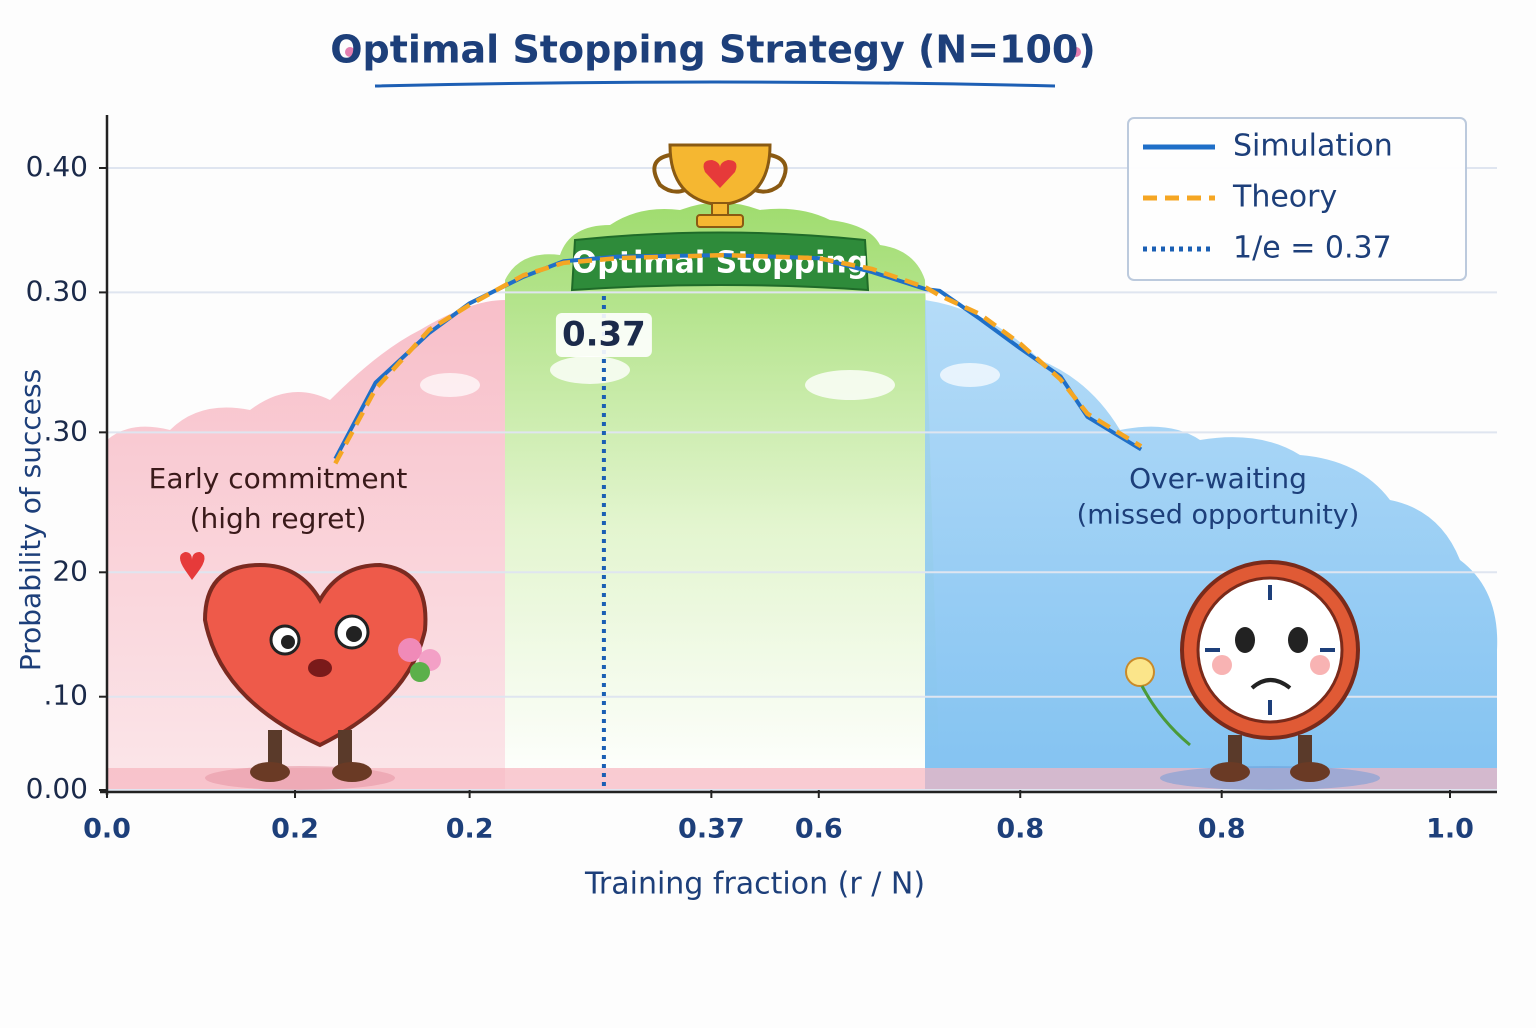  Describe the element at coordinates (819, 829) in the screenshot. I see `x-tick-label: 0.6` at that location.